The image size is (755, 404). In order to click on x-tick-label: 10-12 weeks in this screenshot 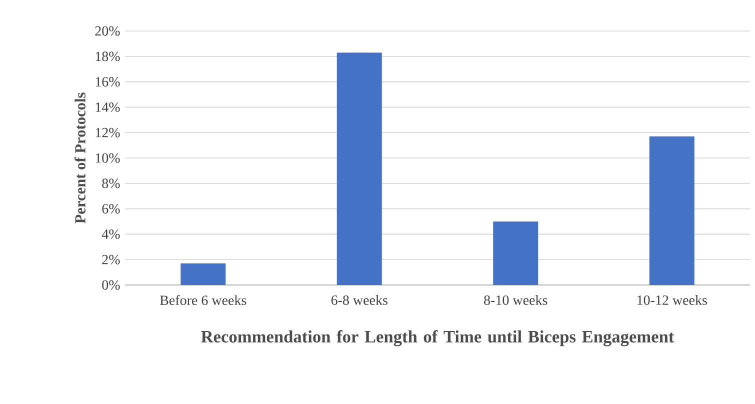, I will do `click(672, 300)`.